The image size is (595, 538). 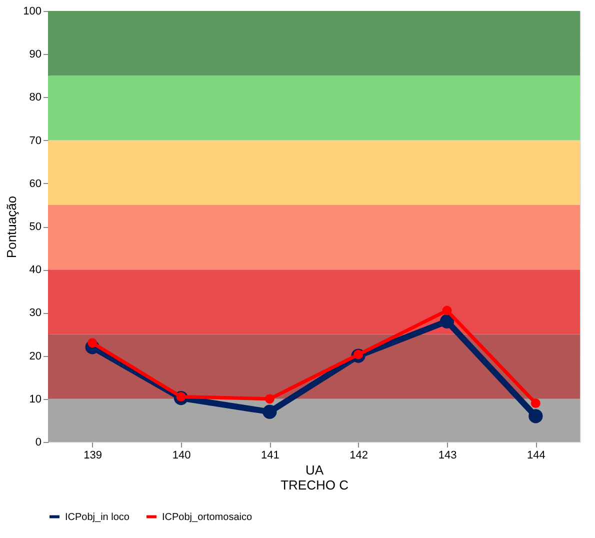 I want to click on y-tick-label: 80, so click(x=35, y=98).